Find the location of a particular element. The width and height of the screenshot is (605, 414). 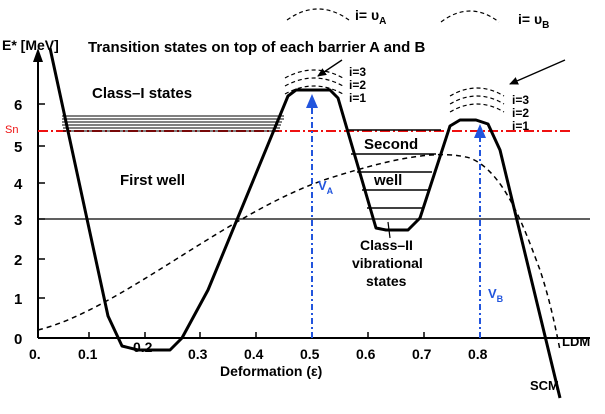

arrow-to-barrier-a is located at coordinates (330, 68).